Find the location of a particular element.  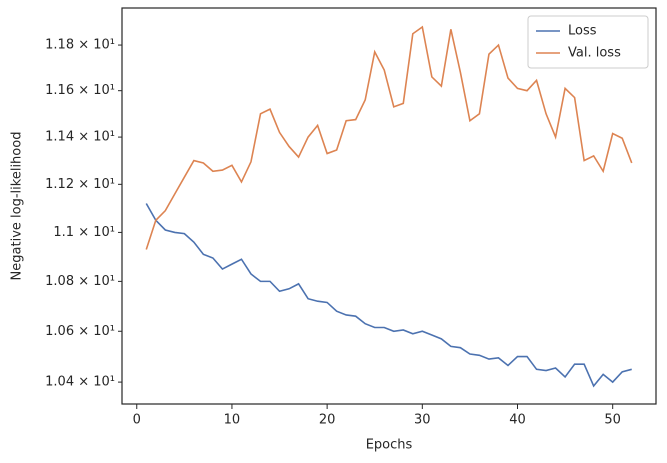

y-tick-label: 1.1 × 10¹ is located at coordinates (84, 232).